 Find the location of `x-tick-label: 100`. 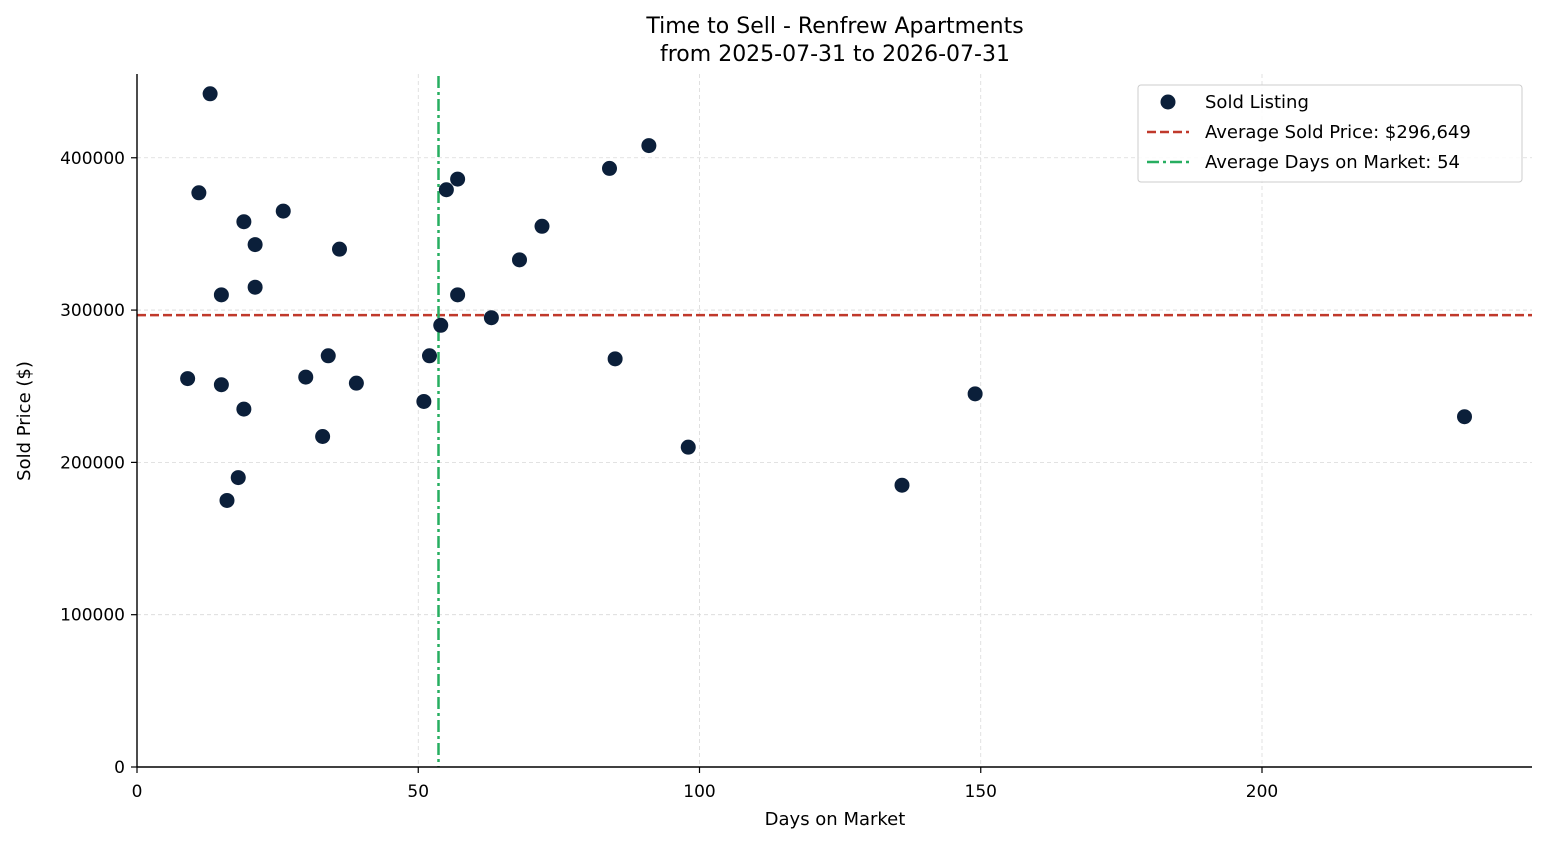

x-tick-label: 100 is located at coordinates (699, 792).